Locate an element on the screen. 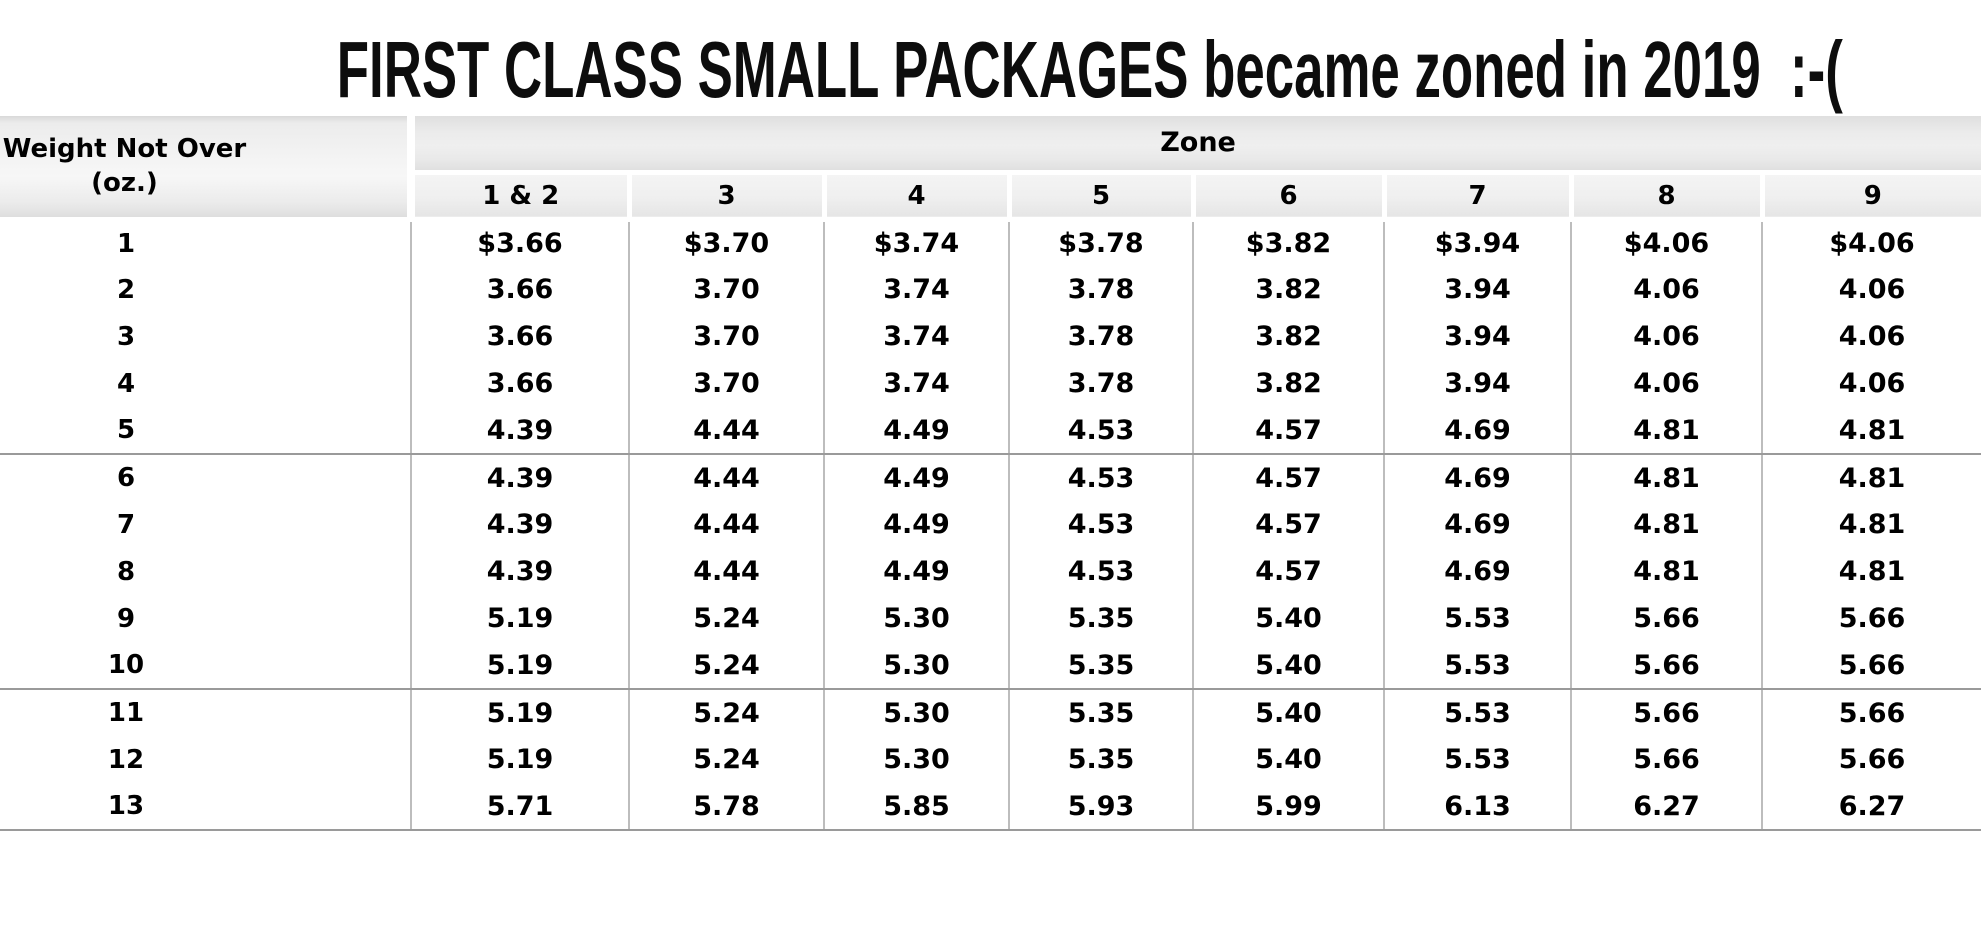 The image size is (1981, 927). header-row-zone-group: Weight Not Over (oz.) Zone is located at coordinates (990, 169).